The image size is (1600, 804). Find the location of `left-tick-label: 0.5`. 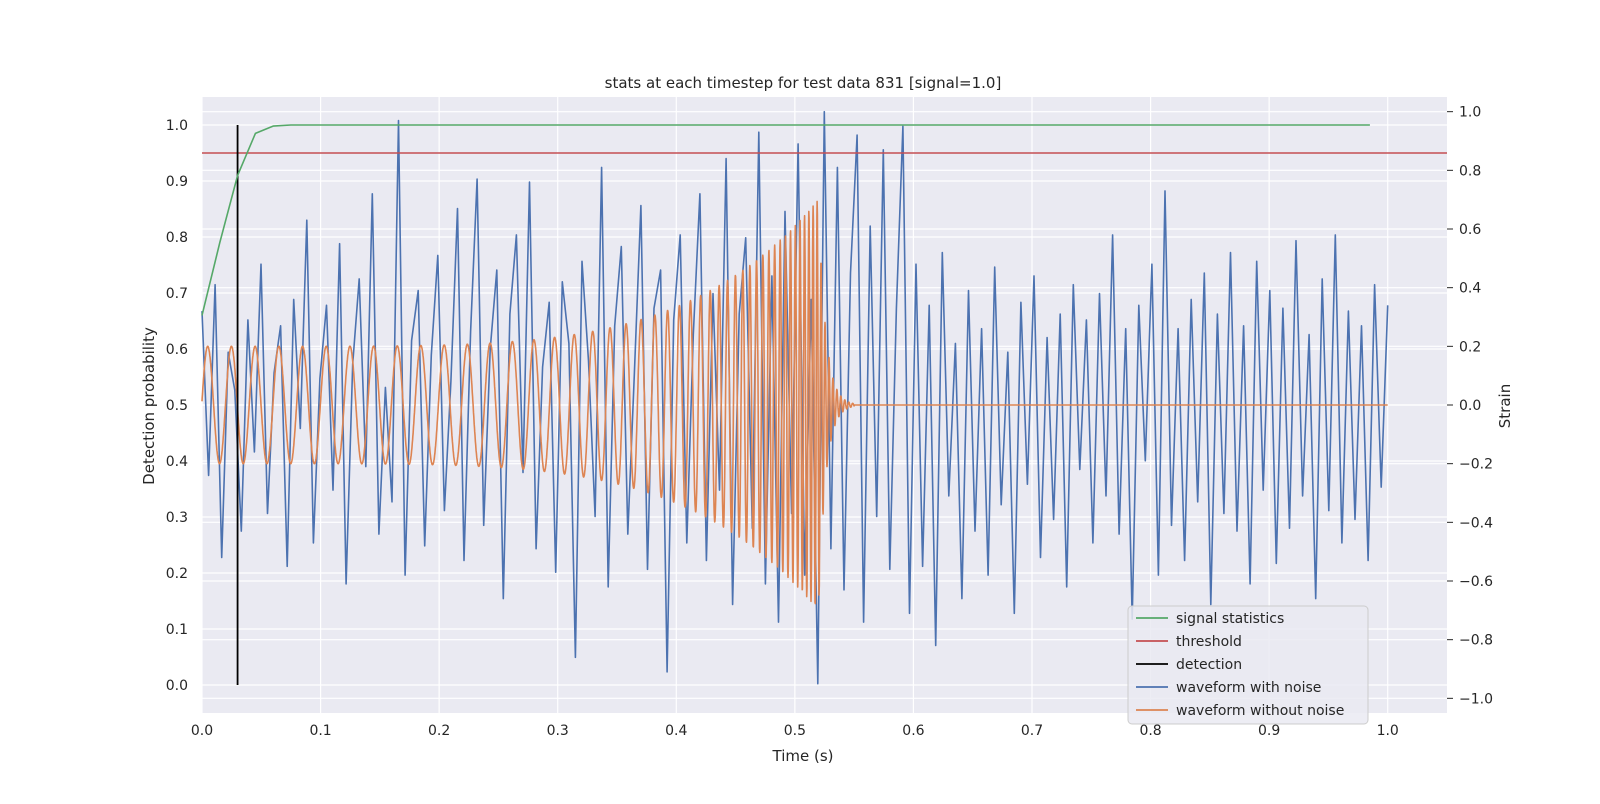

left-tick-label: 0.5 is located at coordinates (177, 406).